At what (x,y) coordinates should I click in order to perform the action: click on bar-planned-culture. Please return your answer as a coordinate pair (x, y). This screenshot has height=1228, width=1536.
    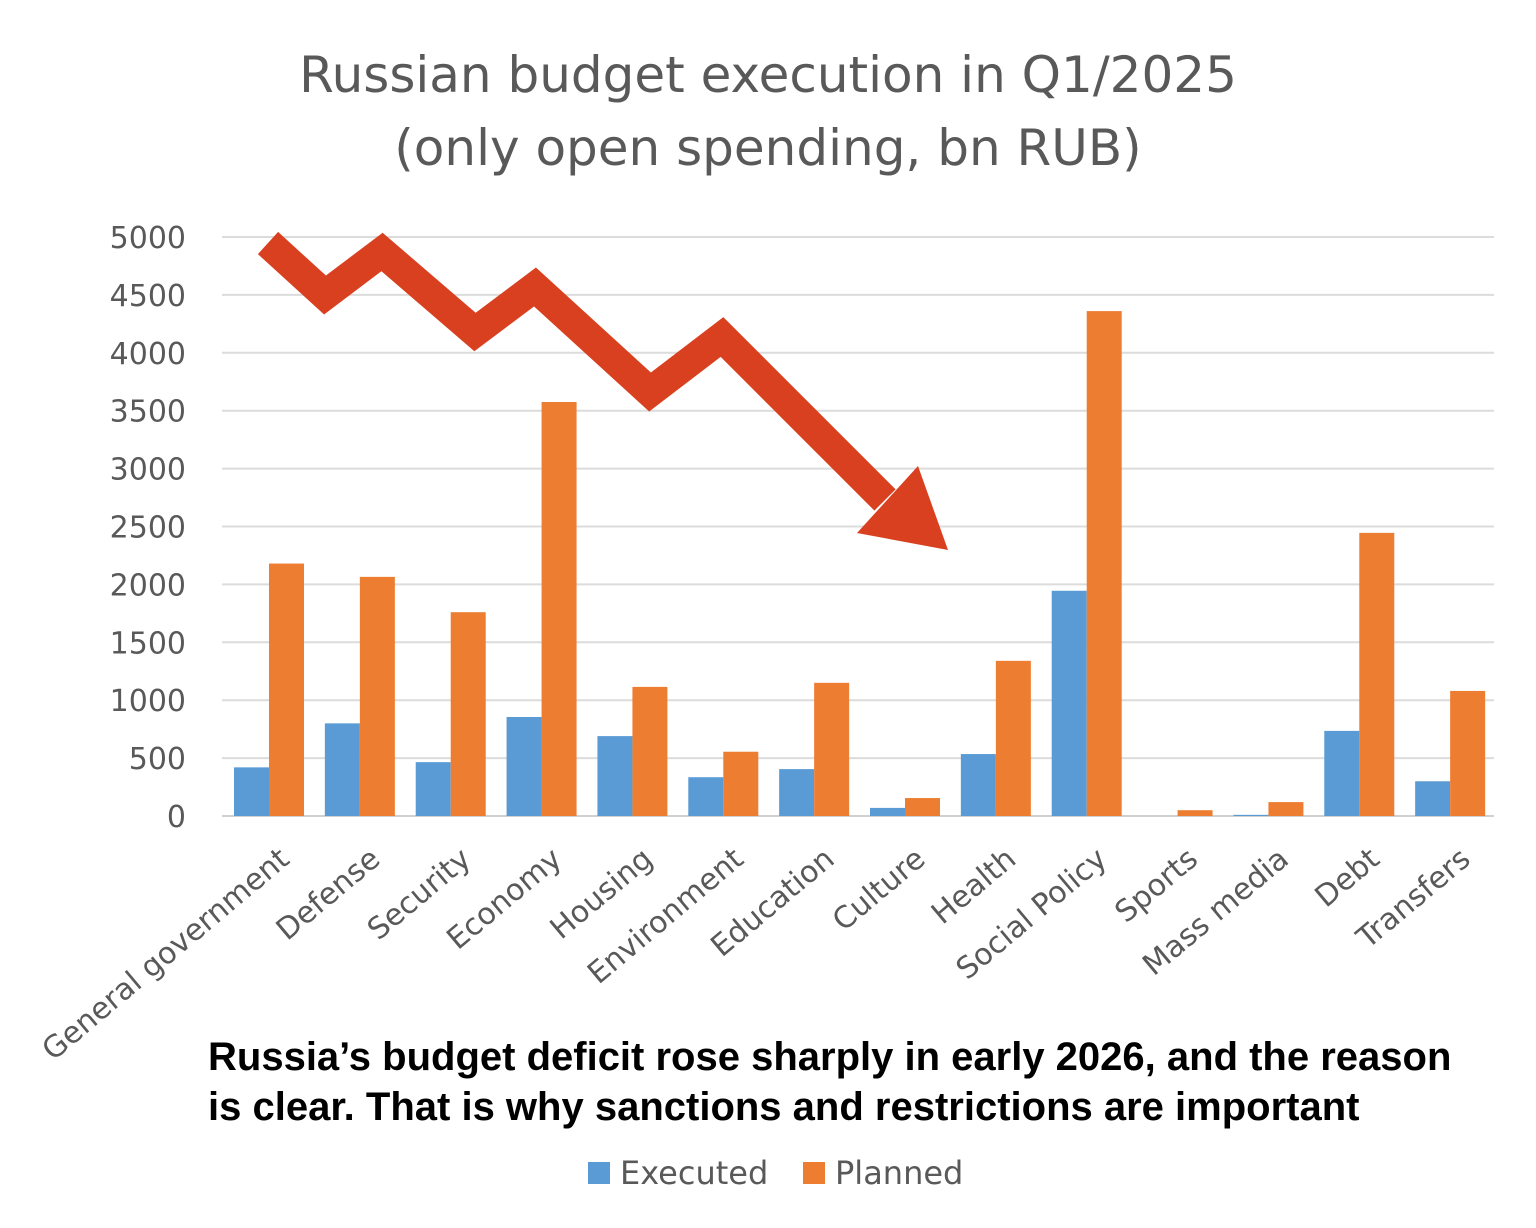
    Looking at the image, I should click on (922, 807).